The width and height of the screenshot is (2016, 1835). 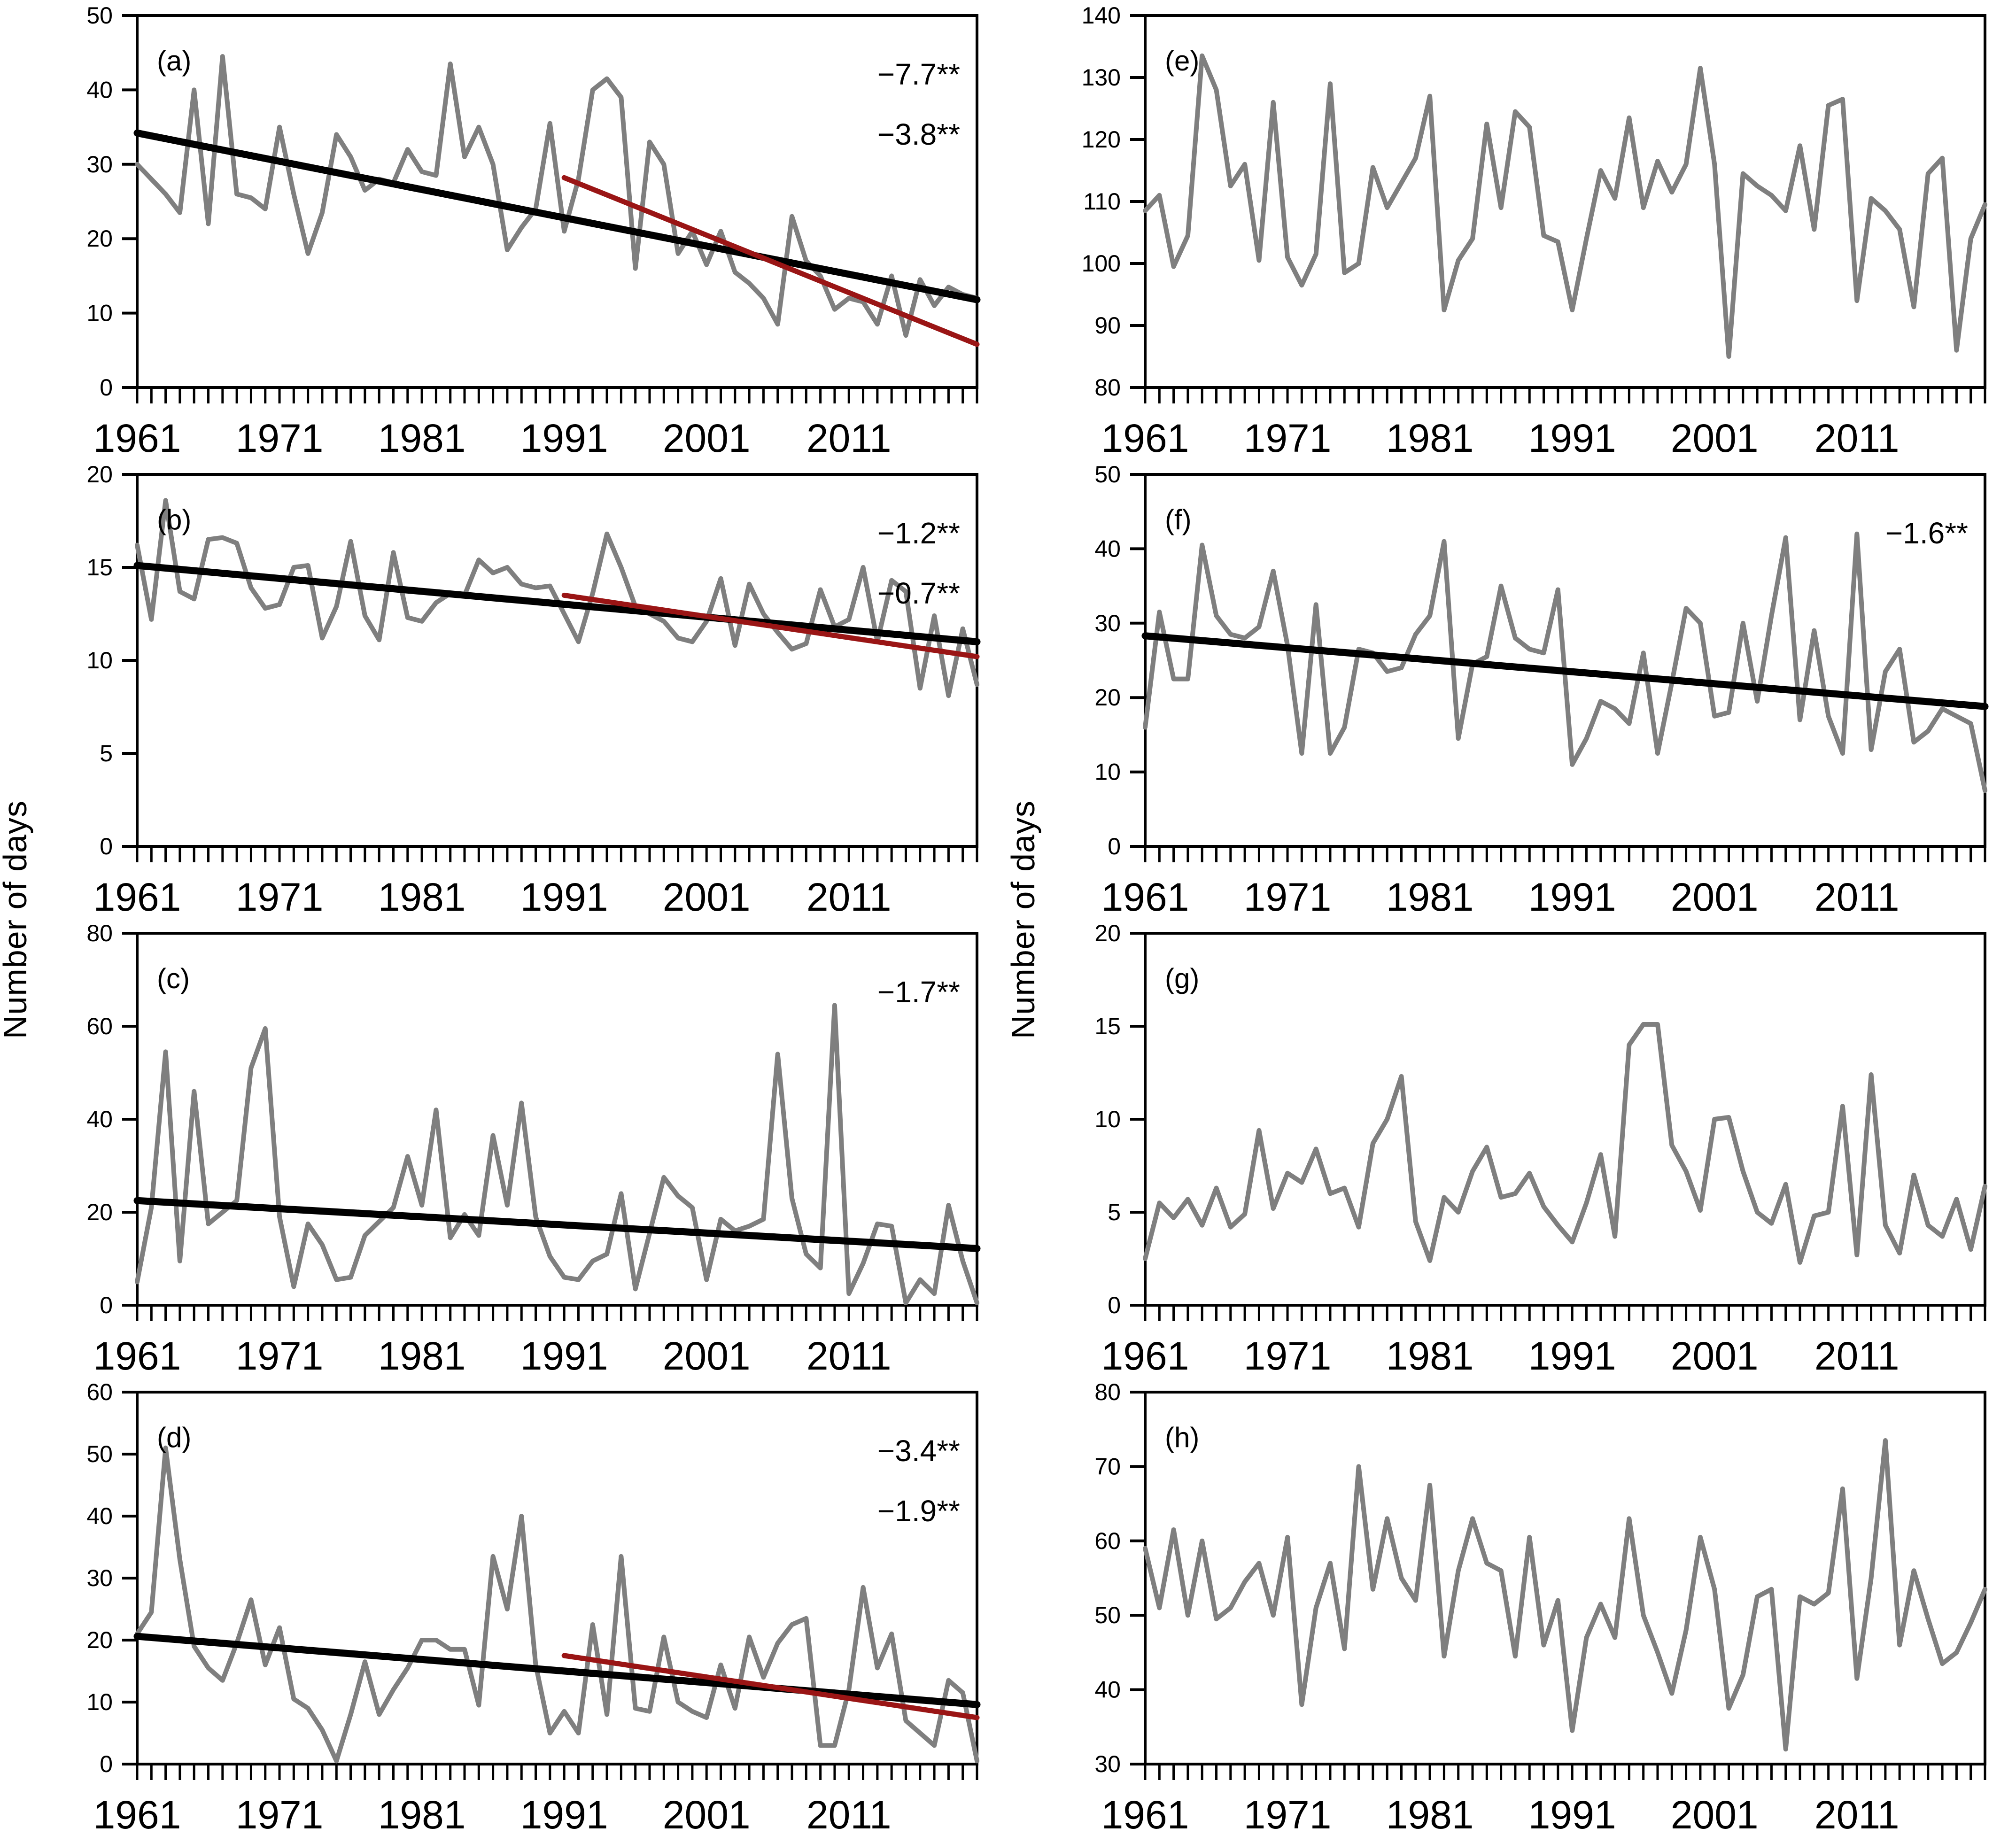 What do you see at coordinates (1114, 1212) in the screenshot?
I see `y-tick-label: 5` at bounding box center [1114, 1212].